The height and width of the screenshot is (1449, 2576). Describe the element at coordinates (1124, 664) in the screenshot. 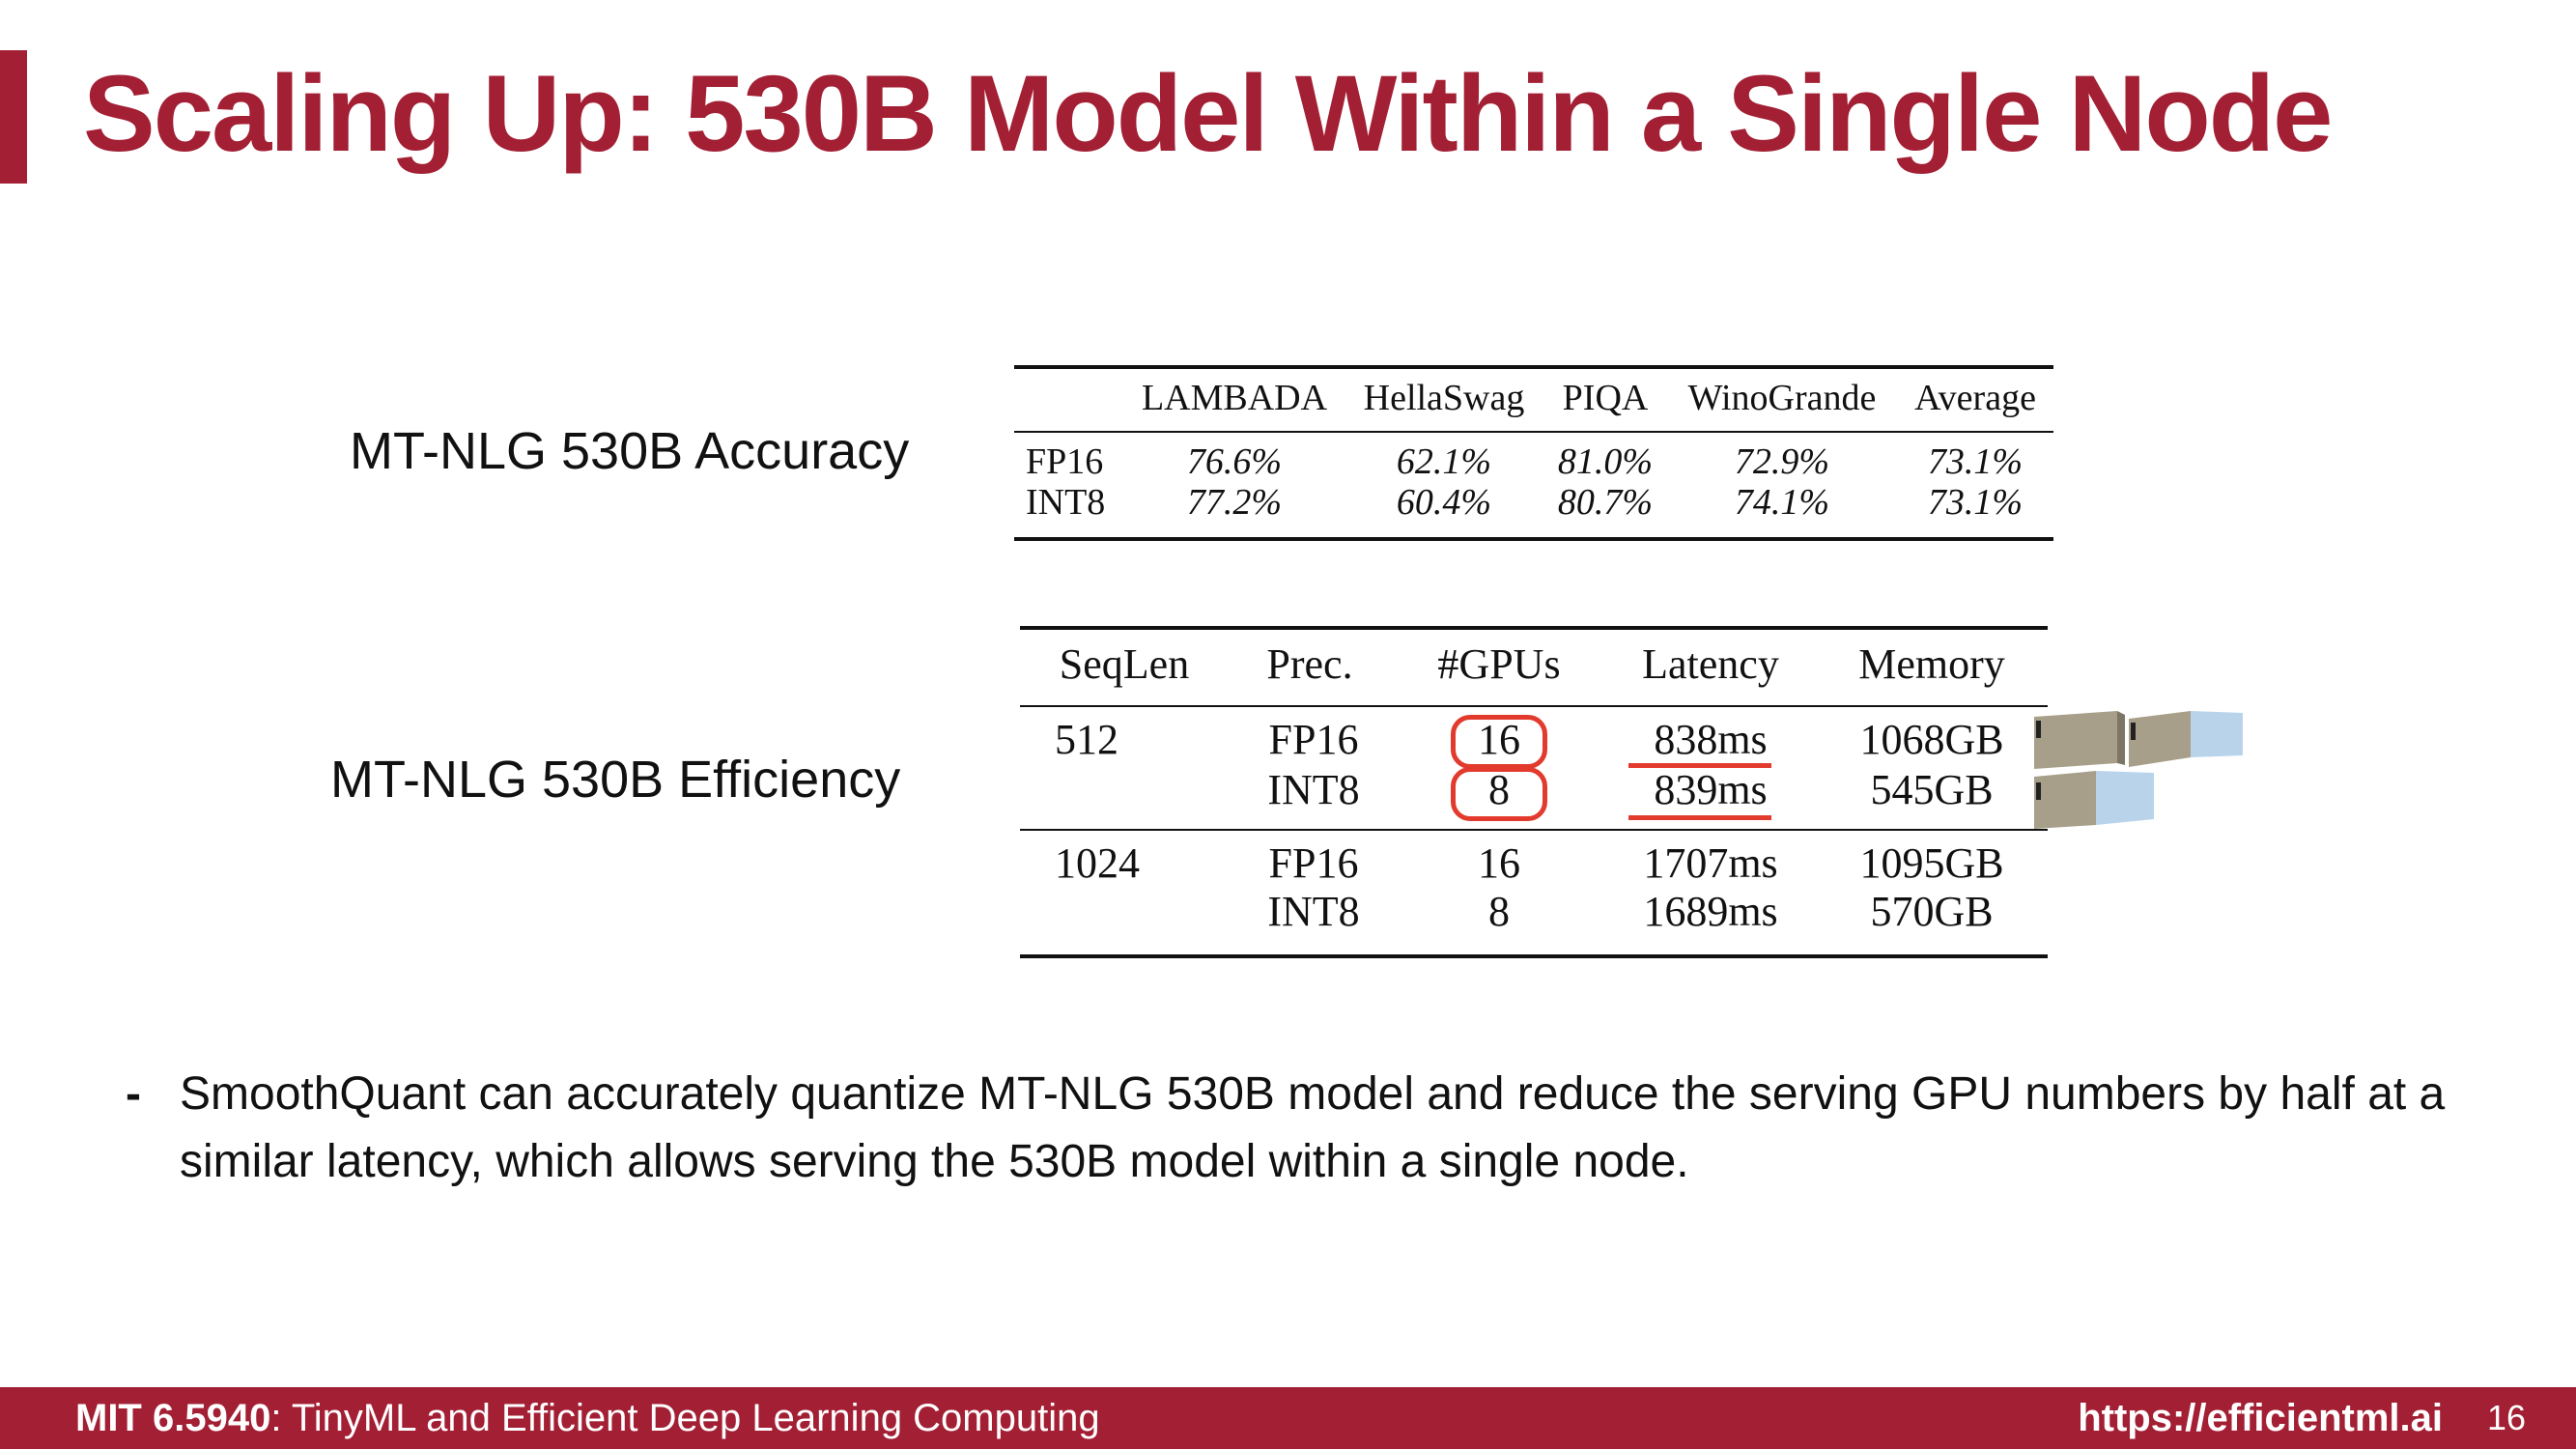

I see `header-seqlen: SeqLen` at that location.